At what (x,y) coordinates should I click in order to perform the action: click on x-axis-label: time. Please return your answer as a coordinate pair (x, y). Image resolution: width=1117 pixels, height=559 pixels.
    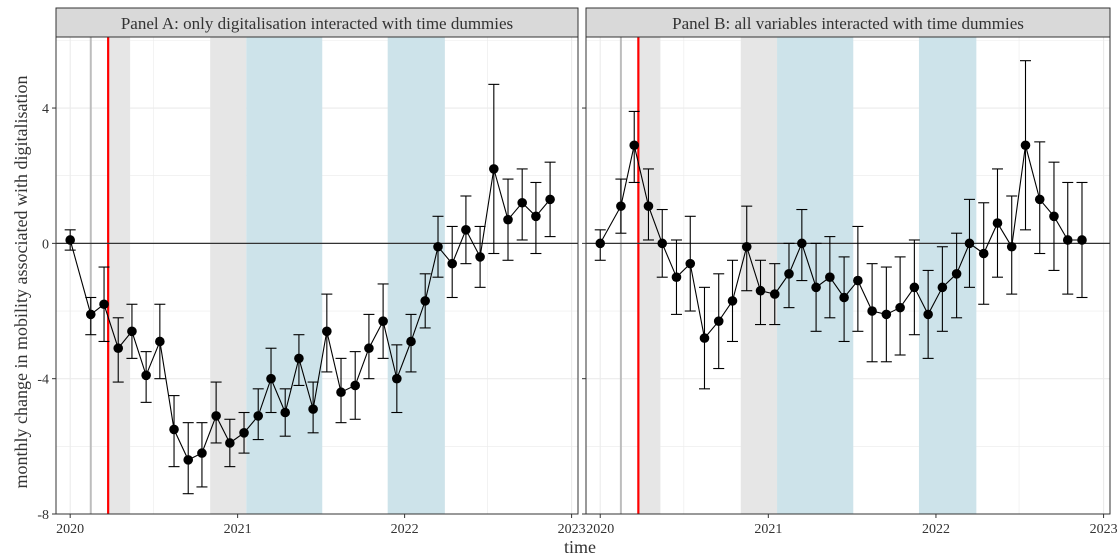
    Looking at the image, I should click on (580, 547).